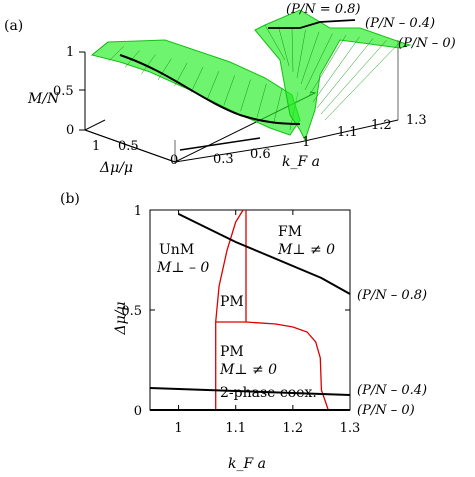 Image resolution: width=475 pixels, height=477 pixels. Describe the element at coordinates (237, 152) in the screenshot. I see `ky-axis` at that location.